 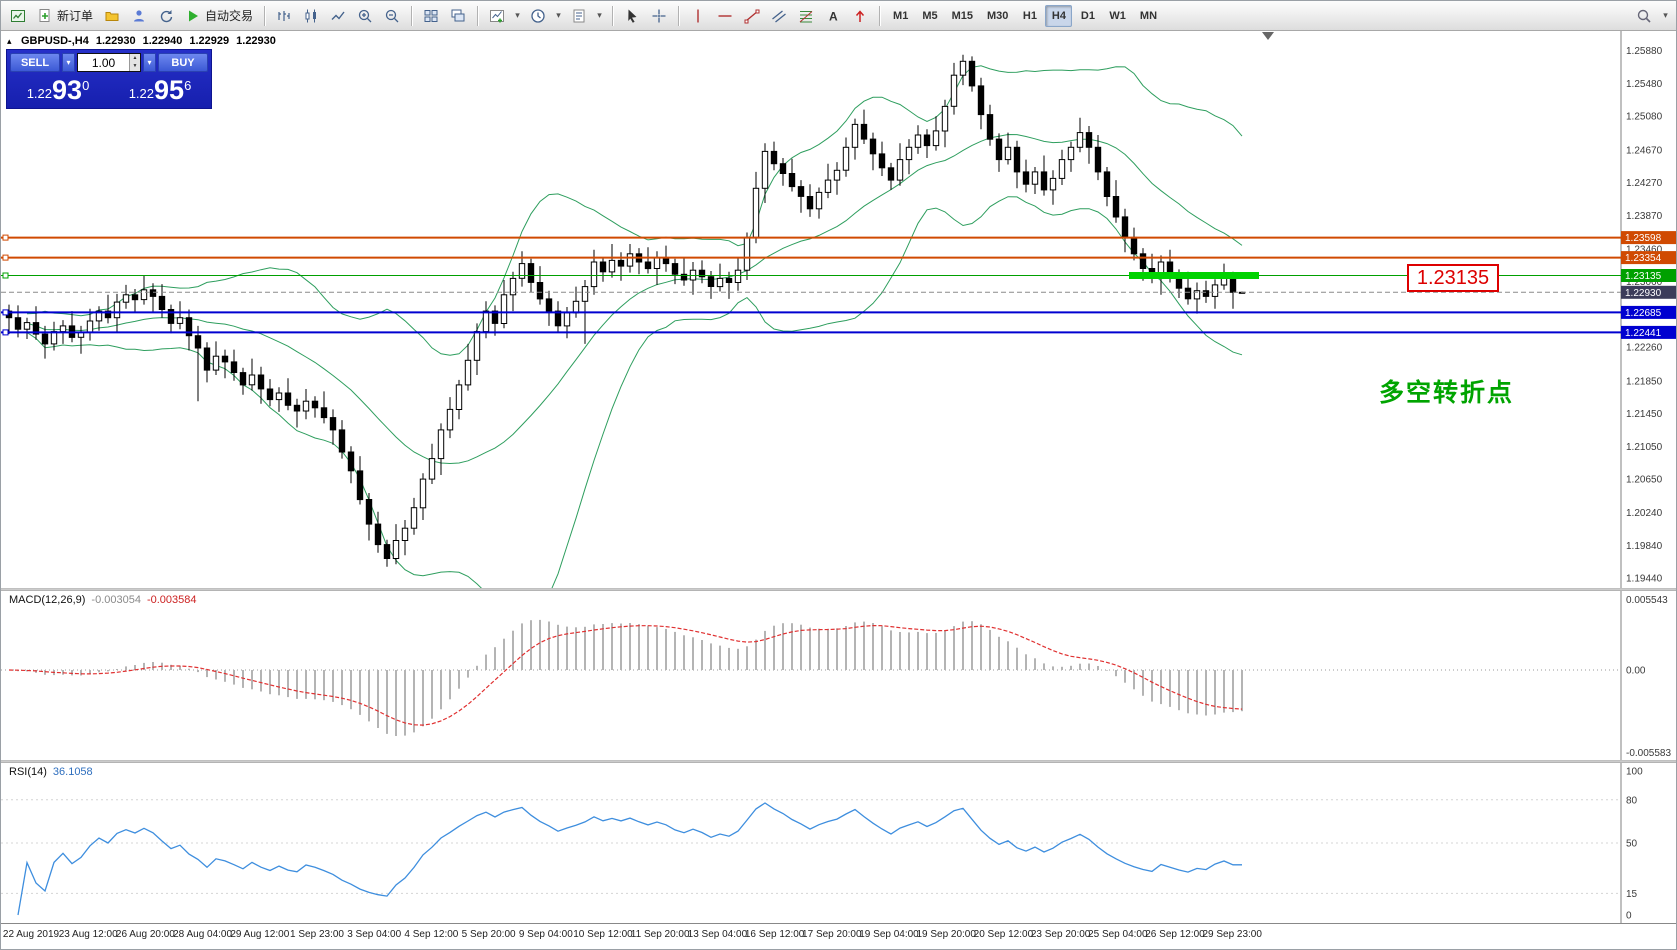 What do you see at coordinates (579, 16) in the screenshot?
I see `templates-button` at bounding box center [579, 16].